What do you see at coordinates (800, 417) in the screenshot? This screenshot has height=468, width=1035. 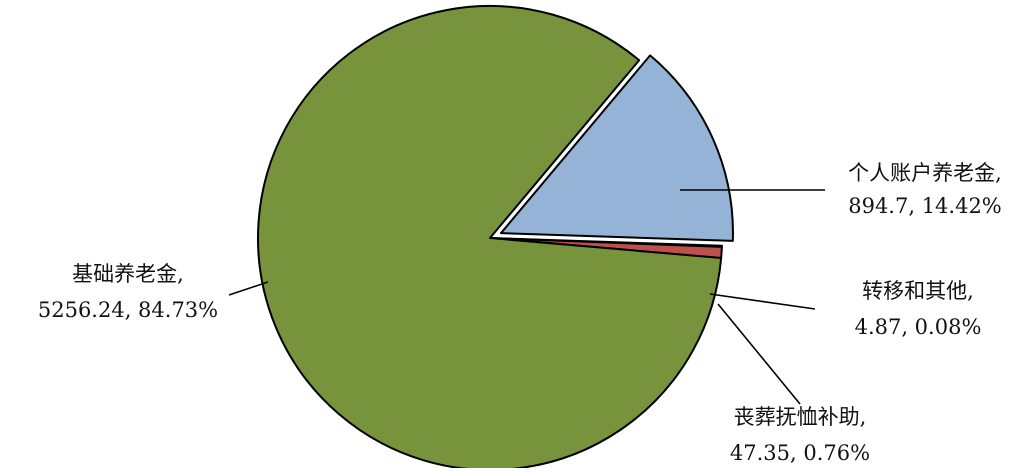 I see `slice-label-name-3: 丧葬抚恤补助,` at bounding box center [800, 417].